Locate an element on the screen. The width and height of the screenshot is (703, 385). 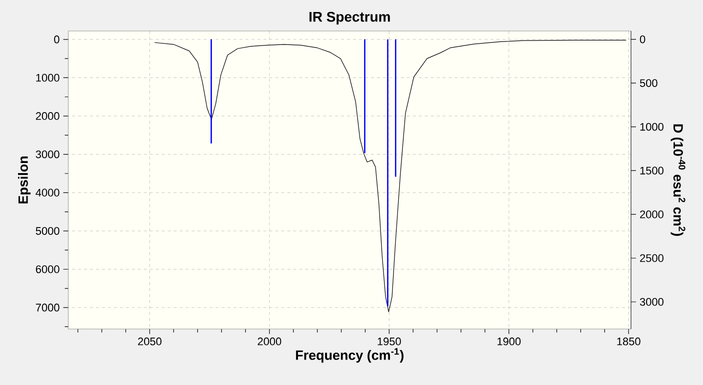
y-tick-label: 2000 is located at coordinates (48, 116).